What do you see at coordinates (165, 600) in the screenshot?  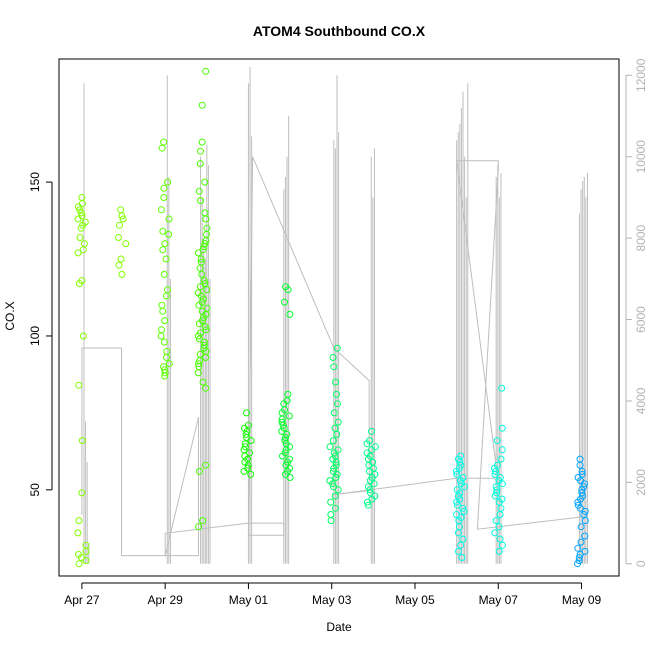 I see `x-tick-label: Apr 29` at bounding box center [165, 600].